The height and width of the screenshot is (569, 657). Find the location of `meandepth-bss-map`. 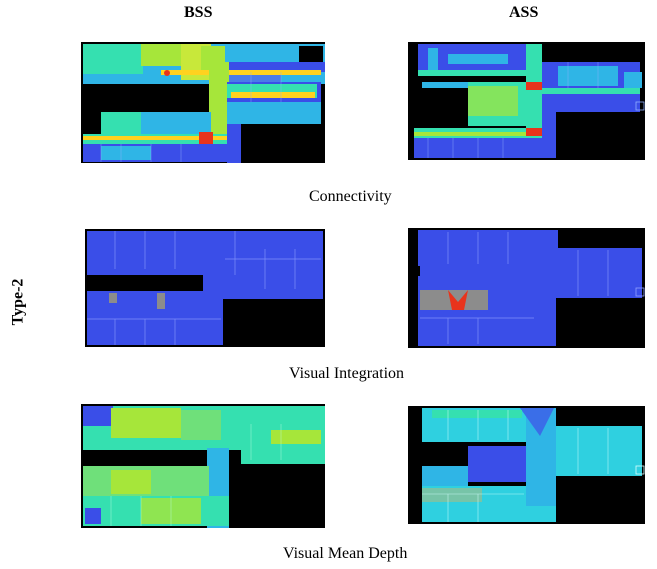

meandepth-bss-map is located at coordinates (203, 466).